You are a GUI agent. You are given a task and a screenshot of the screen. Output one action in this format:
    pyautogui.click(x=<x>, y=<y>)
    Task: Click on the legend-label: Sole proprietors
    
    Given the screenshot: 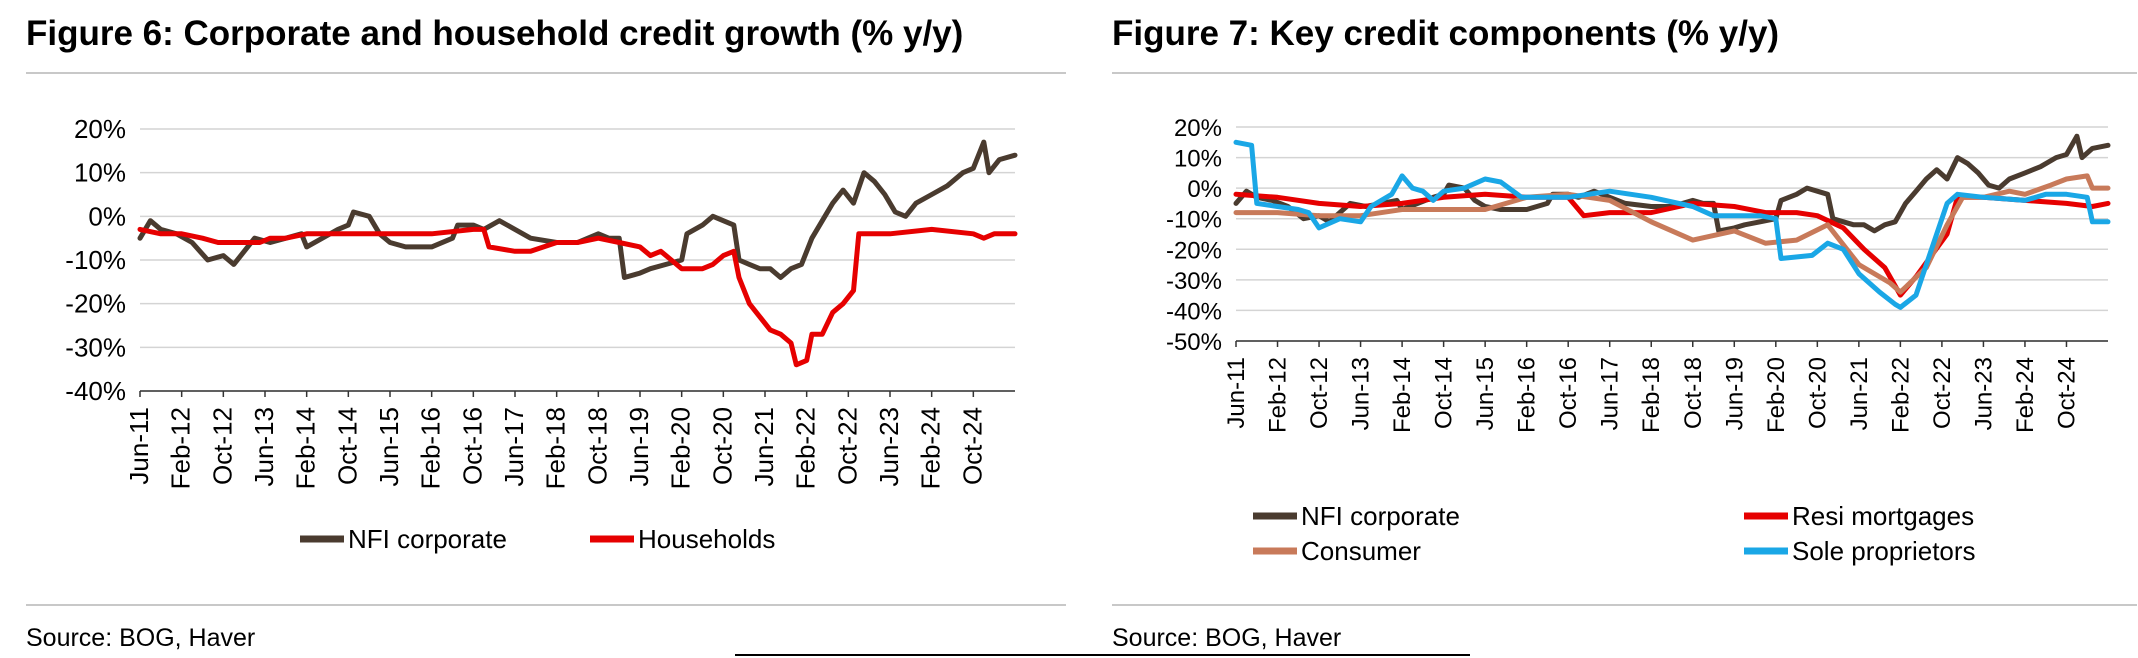 What is the action you would take?
    pyautogui.click(x=1884, y=551)
    